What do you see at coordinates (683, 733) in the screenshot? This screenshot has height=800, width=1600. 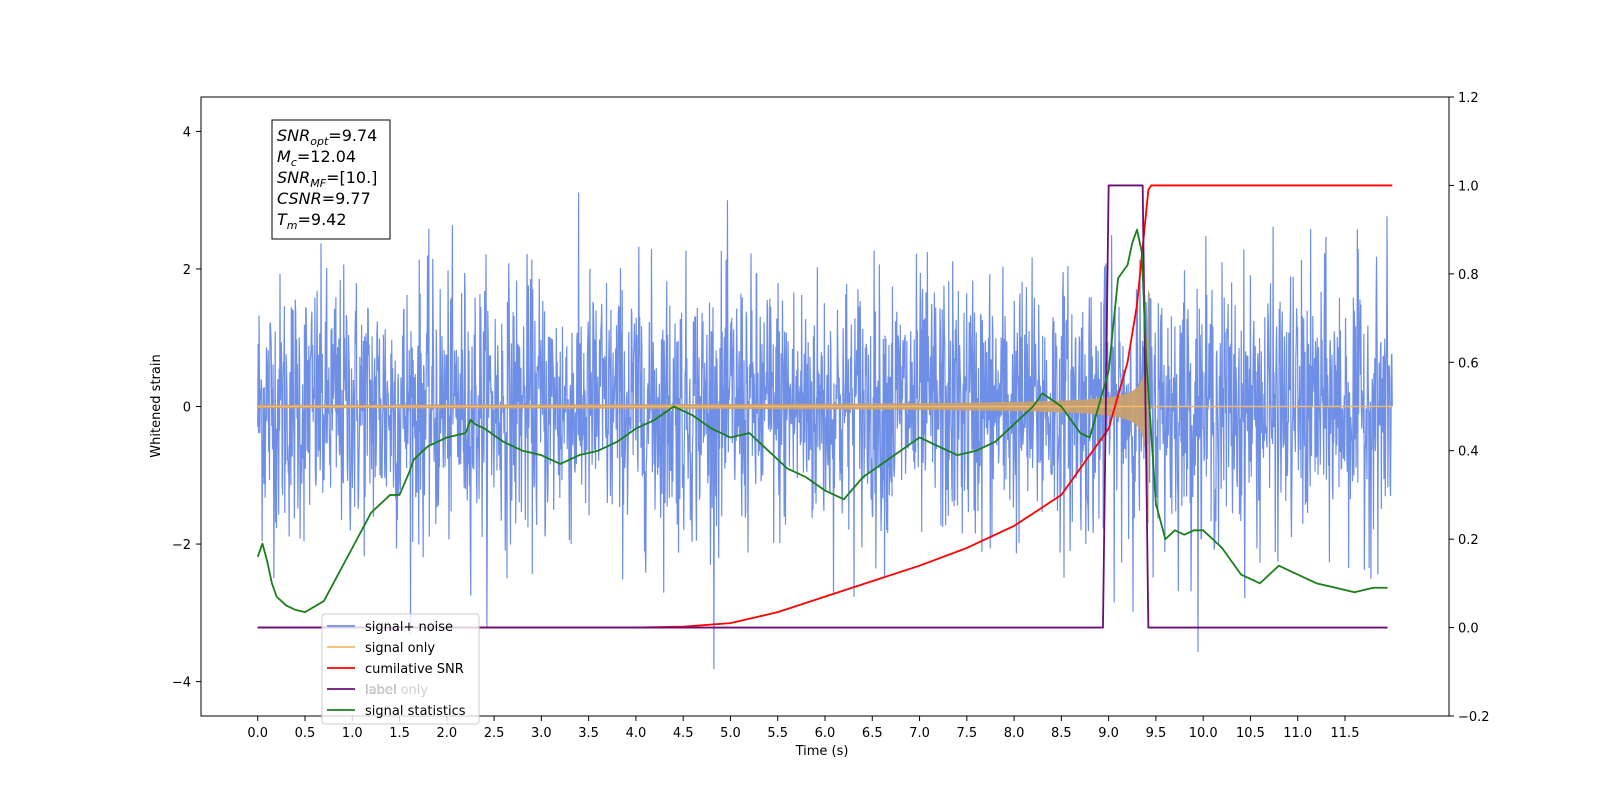 I see `x-tick-label: 4.5` at bounding box center [683, 733].